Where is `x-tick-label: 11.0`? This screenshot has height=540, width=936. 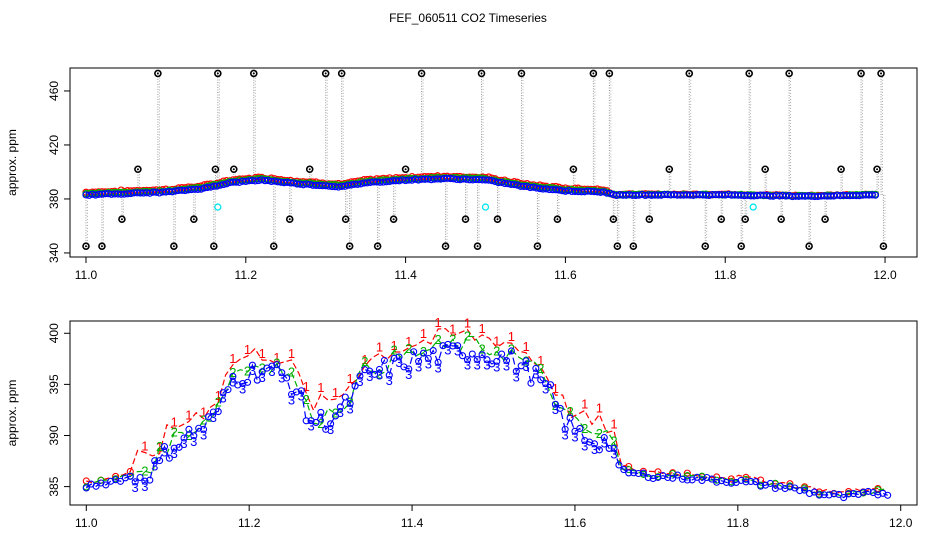
x-tick-label: 11.0 is located at coordinates (86, 275).